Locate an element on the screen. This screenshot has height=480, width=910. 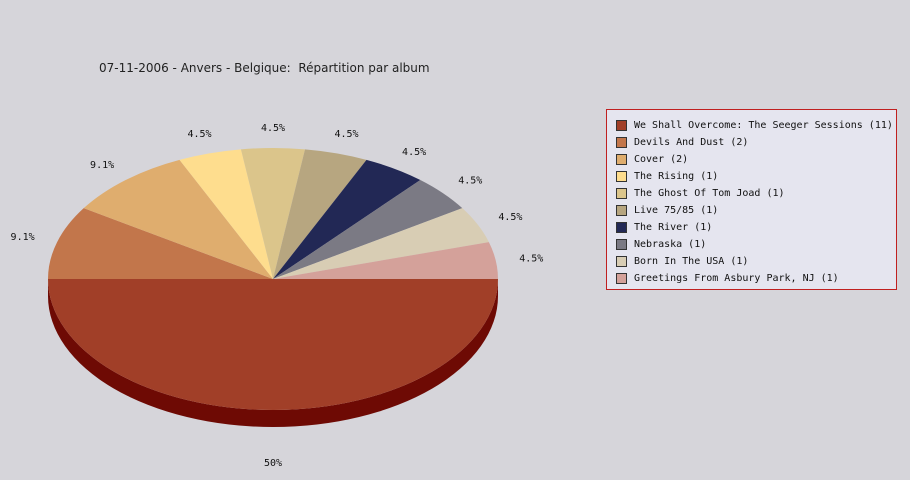
slice-percent-label: 50% is located at coordinates (273, 463).